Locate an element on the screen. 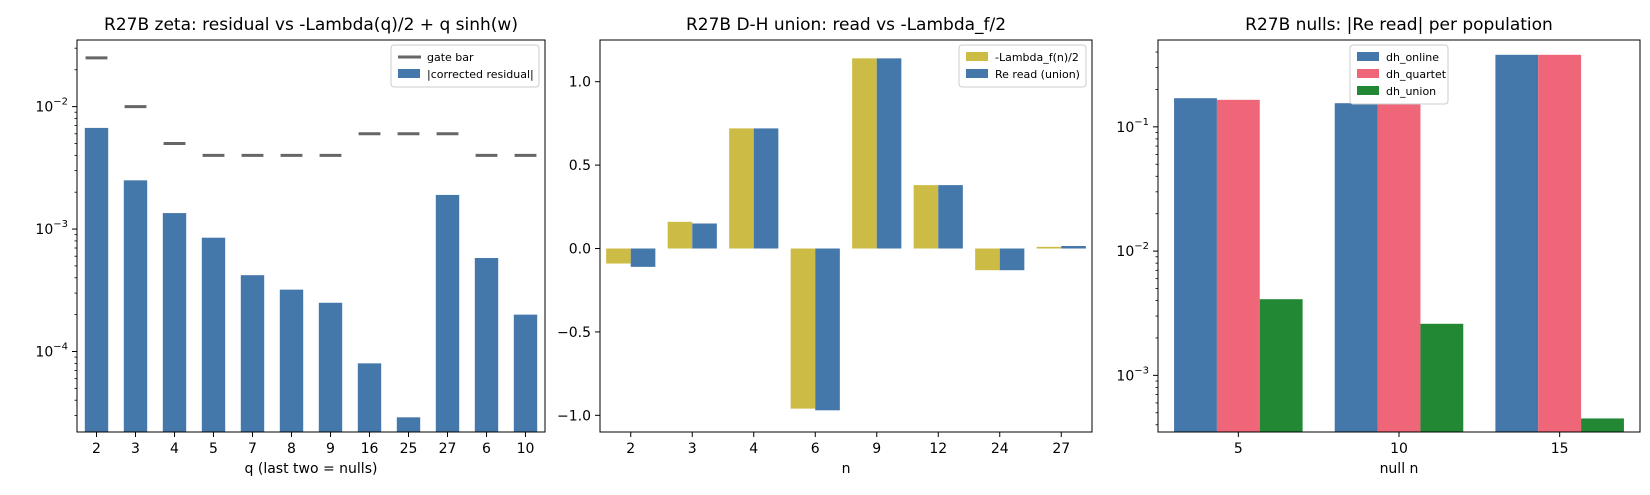  x-tick-label: 8 is located at coordinates (291, 449).